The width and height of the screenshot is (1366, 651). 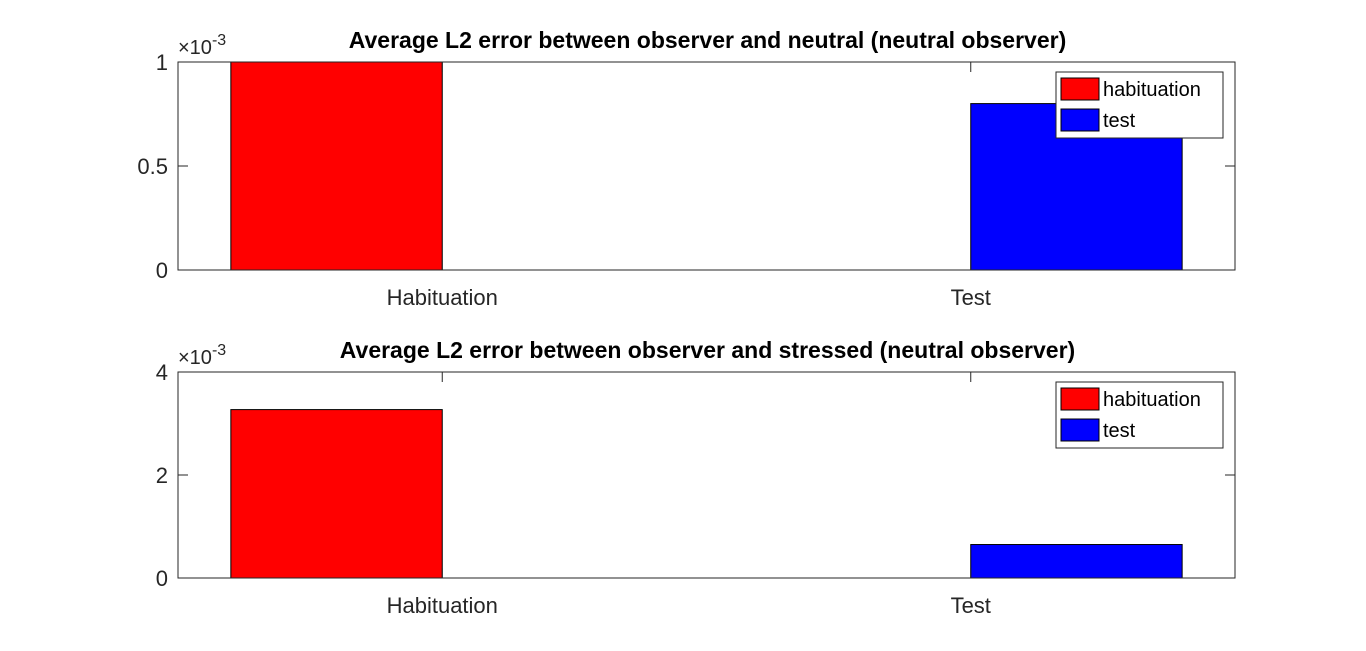 I want to click on y-tick-label: 4, so click(x=162, y=372).